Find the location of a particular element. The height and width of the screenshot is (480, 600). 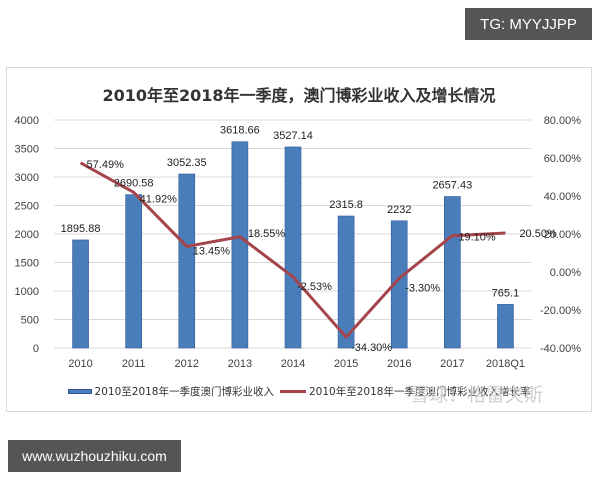

left-axis-tick: 2000 is located at coordinates (27, 235).